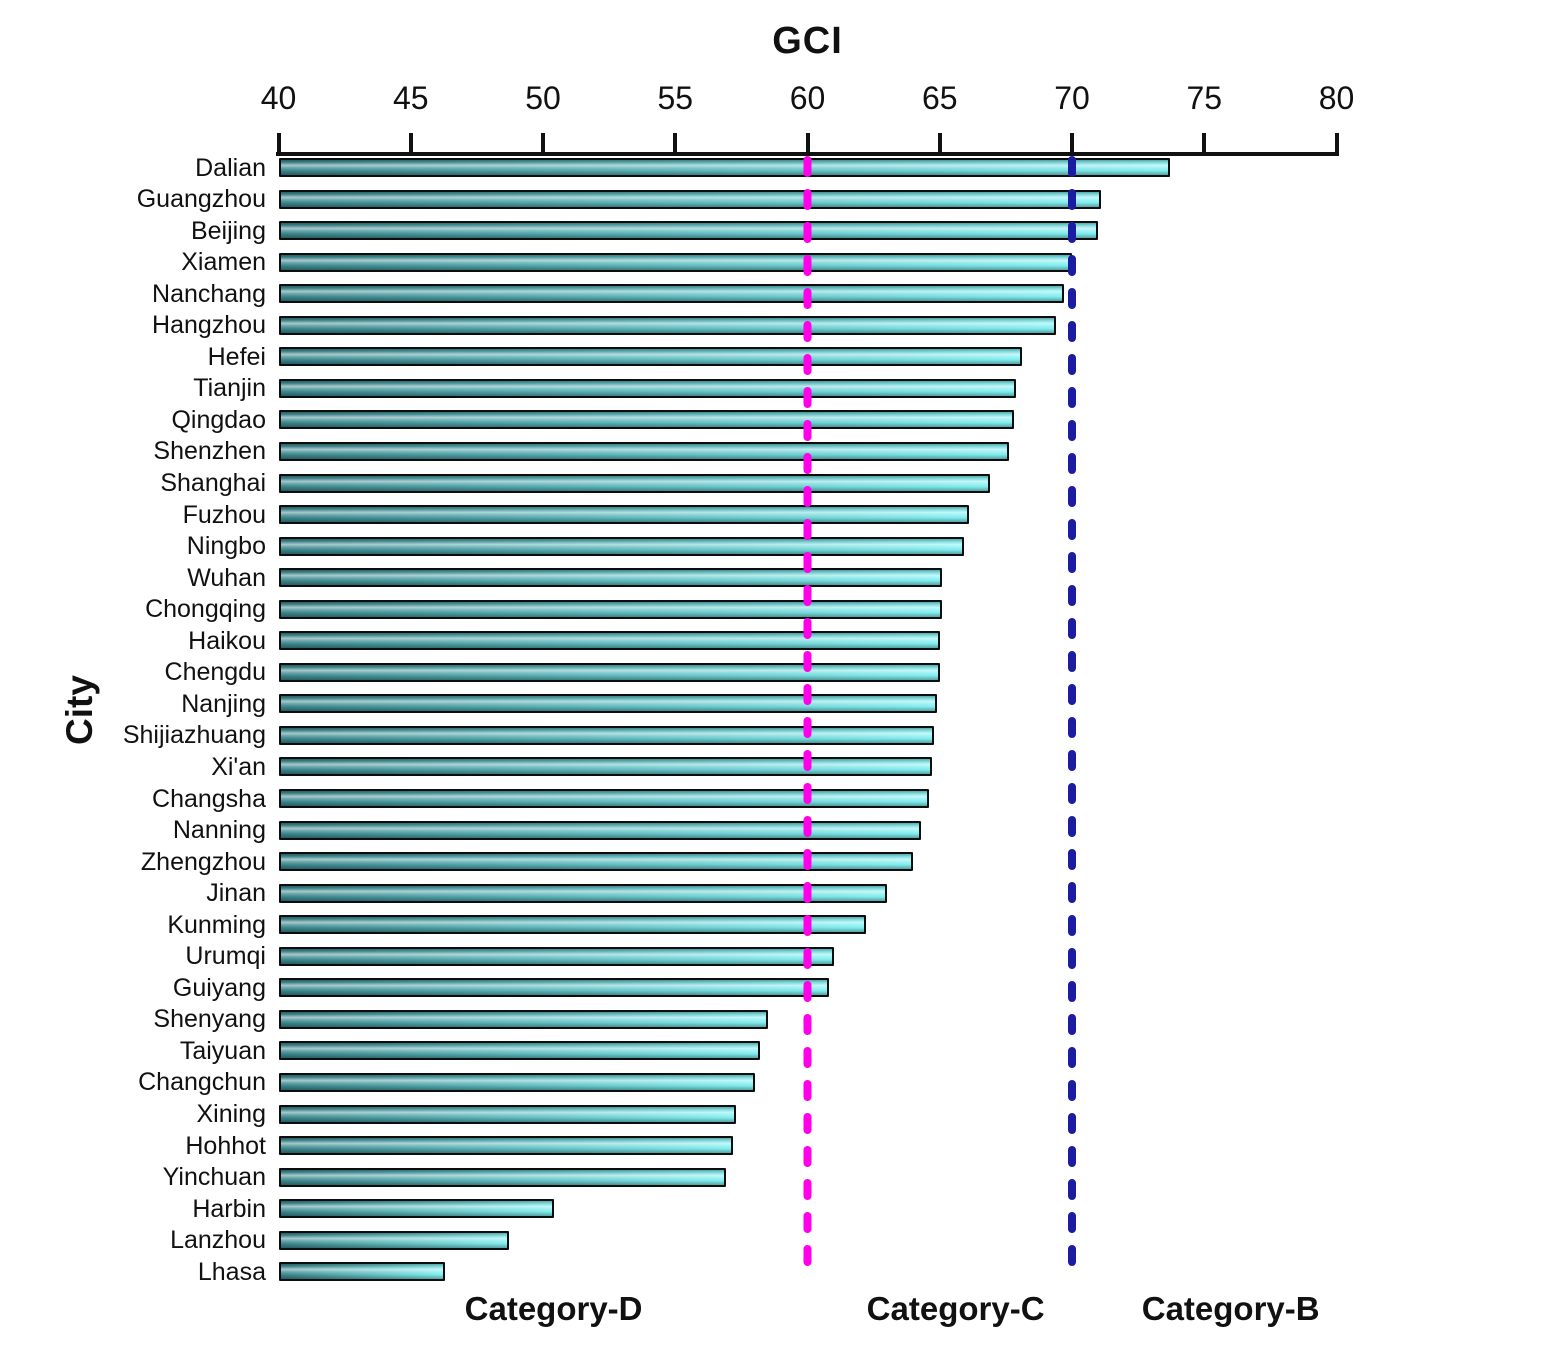 The height and width of the screenshot is (1359, 1554). I want to click on city-label: Lhasa, so click(231, 1271).